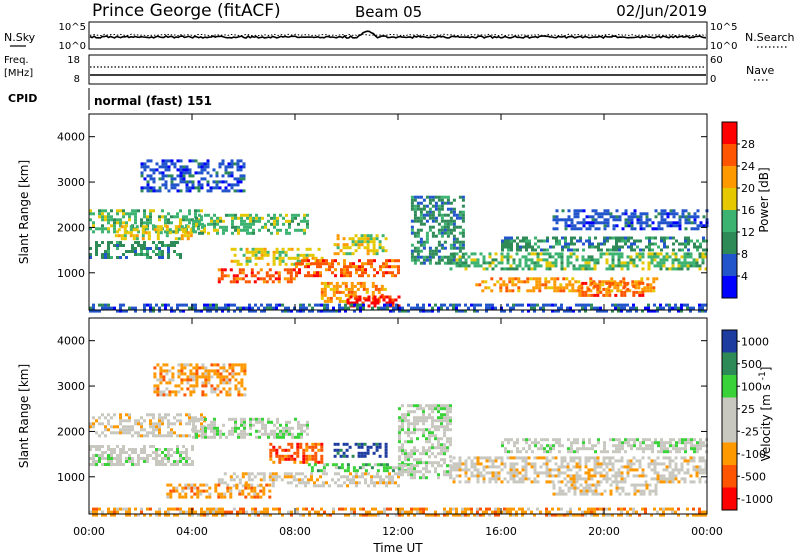 The image size is (800, 554). Describe the element at coordinates (716, 60) in the screenshot. I see `nave-tick-top: 60` at that location.